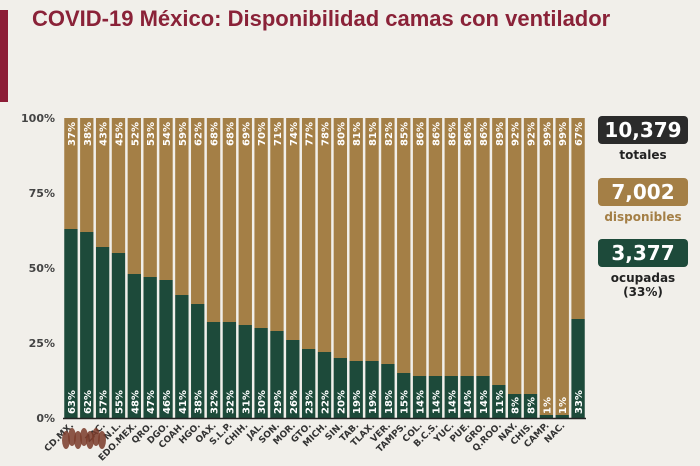 Image resolution: width=700 pixels, height=466 pixels. I want to click on totales-value: 10,379, so click(643, 130).